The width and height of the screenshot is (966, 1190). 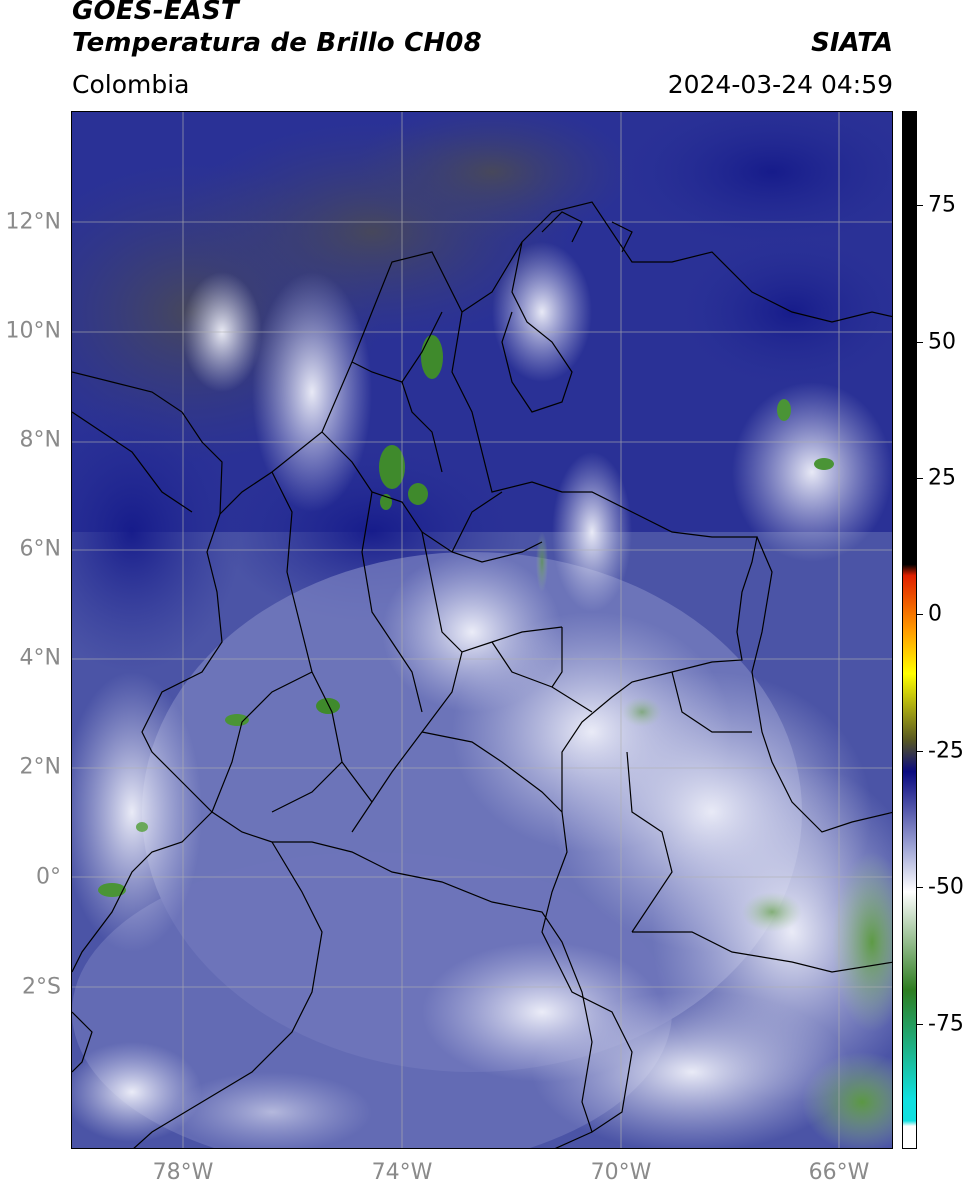 I want to click on lon-label-66w: 66°W, so click(x=839, y=1172).